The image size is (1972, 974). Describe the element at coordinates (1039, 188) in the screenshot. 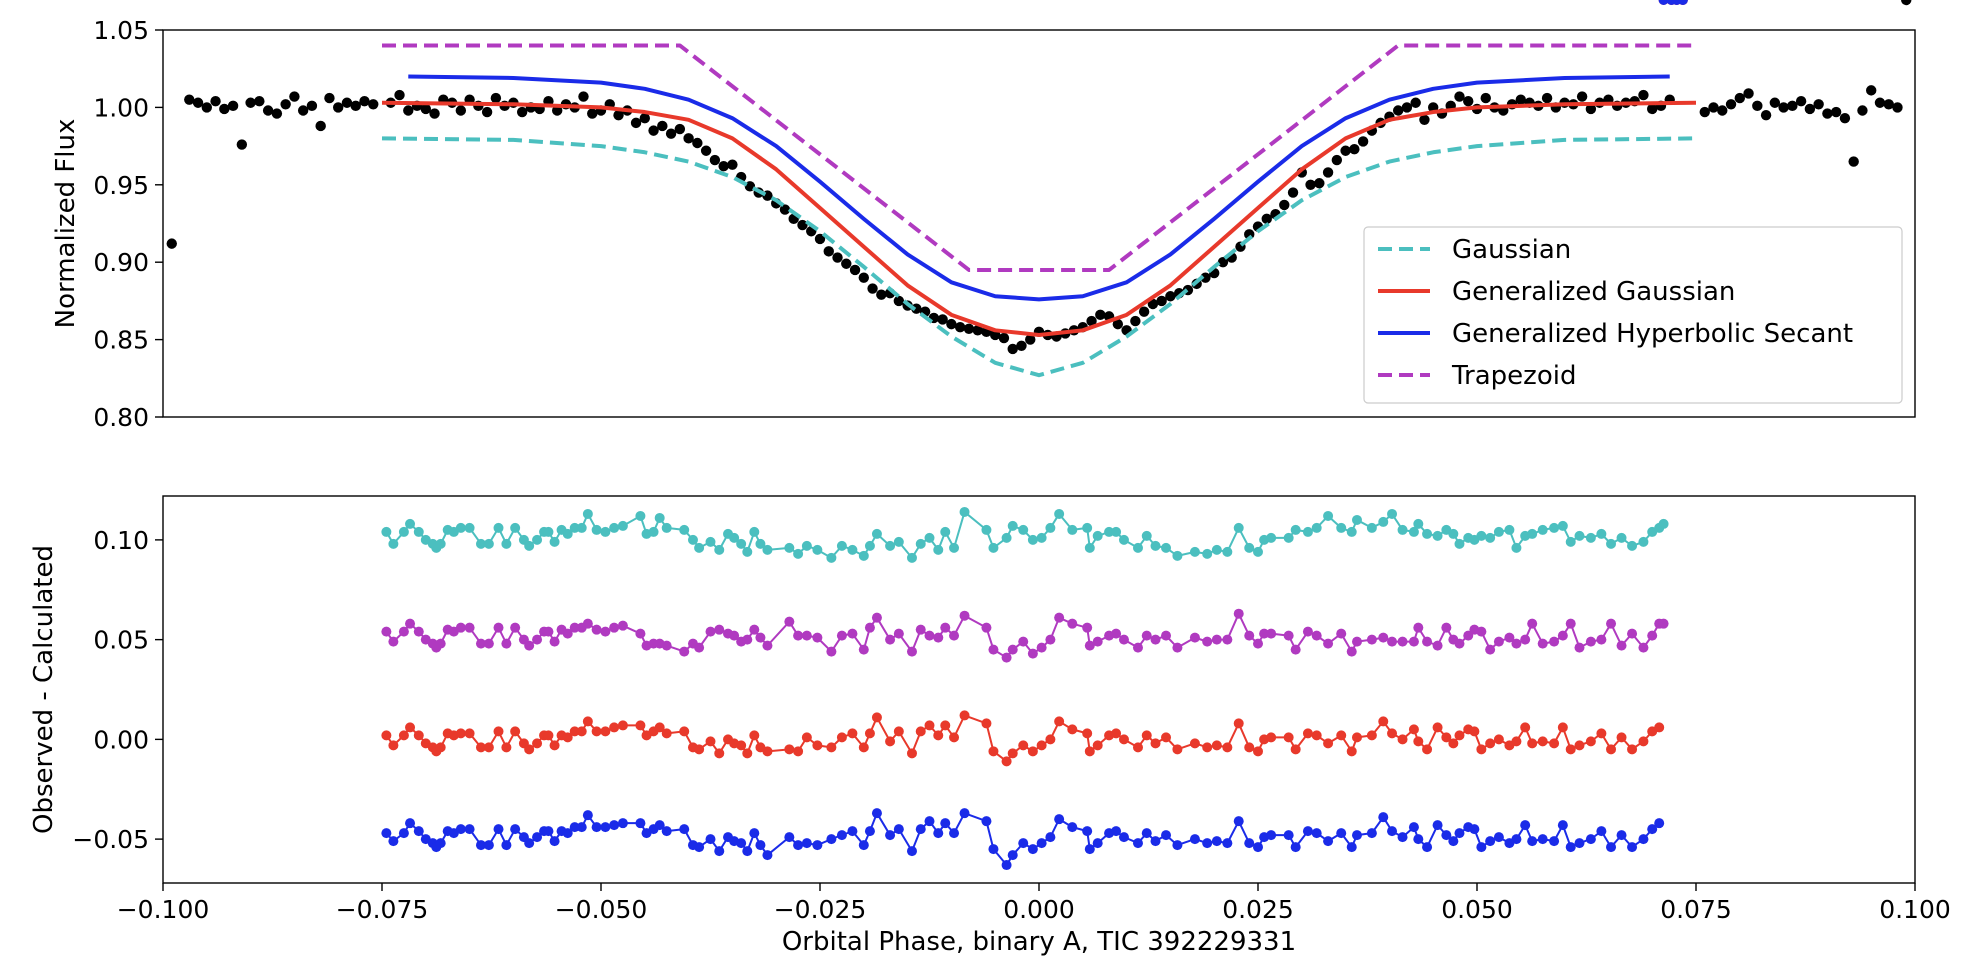

I see `generalized-hyperbolic-secant-curve` at that location.